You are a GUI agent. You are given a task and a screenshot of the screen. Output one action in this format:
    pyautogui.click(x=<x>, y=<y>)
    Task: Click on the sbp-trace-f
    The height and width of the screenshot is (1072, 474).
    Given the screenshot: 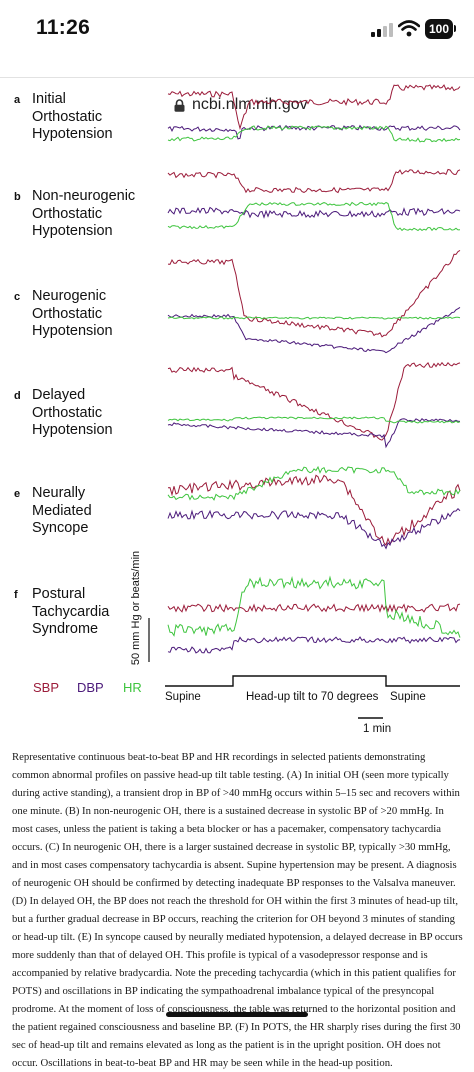 What is the action you would take?
    pyautogui.click(x=314, y=608)
    